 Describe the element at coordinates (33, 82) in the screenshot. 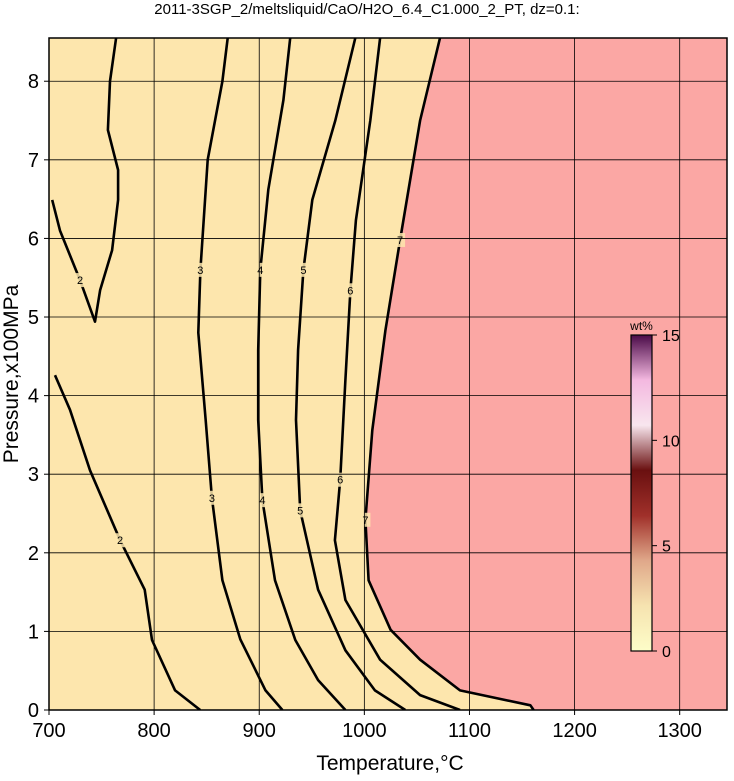

I see `y-tick-label: 8` at that location.